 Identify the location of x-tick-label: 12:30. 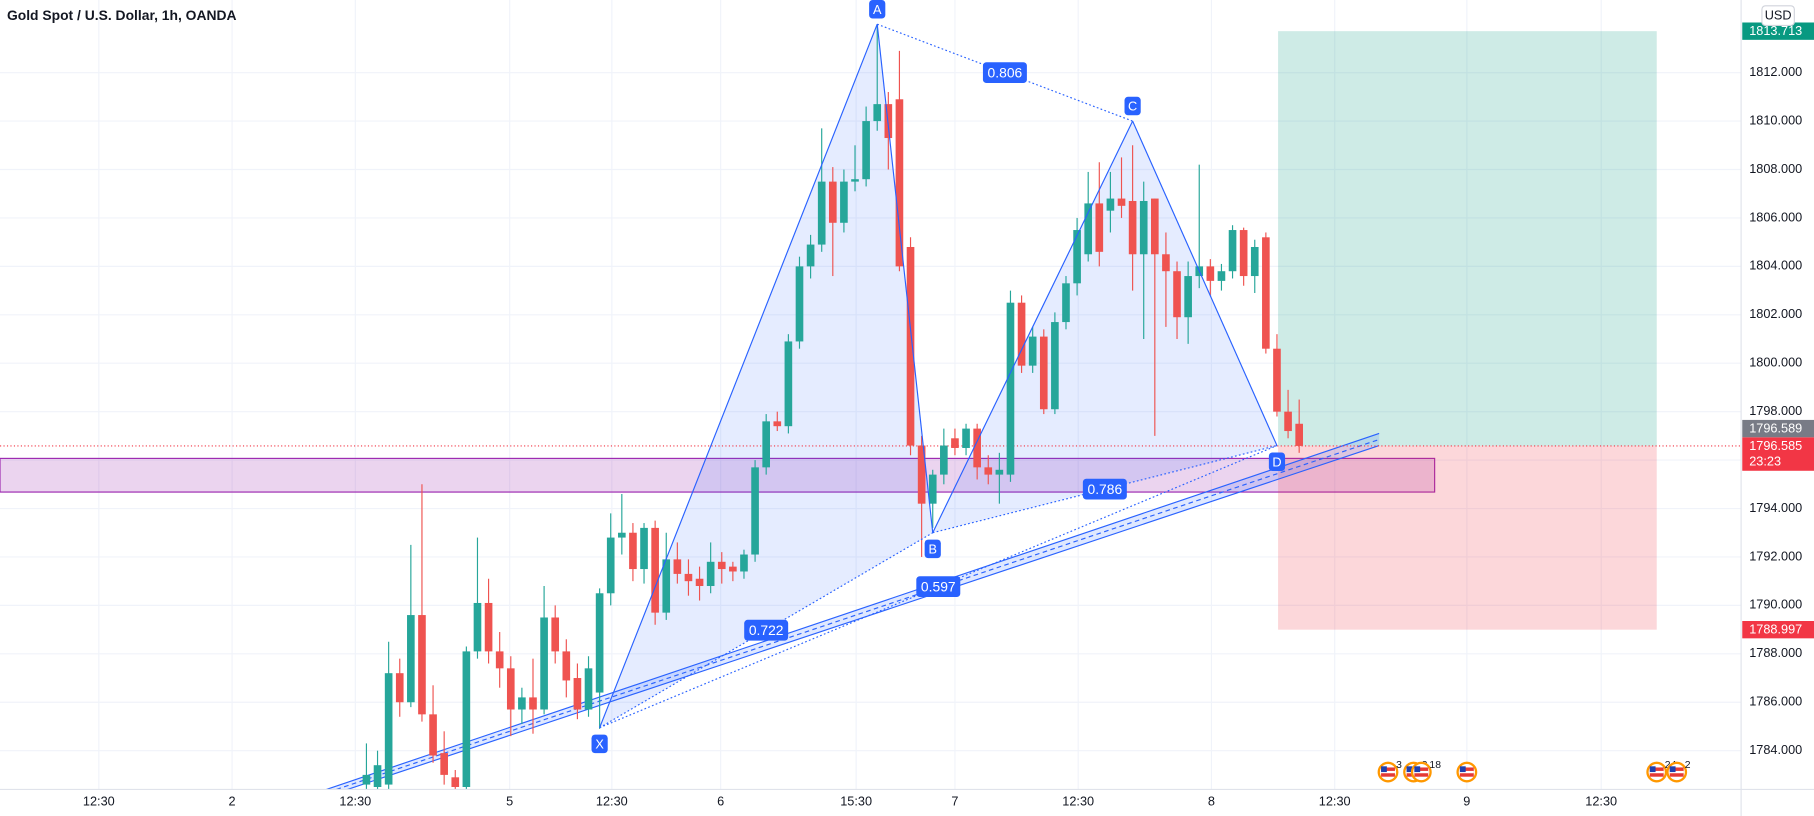
(99, 800).